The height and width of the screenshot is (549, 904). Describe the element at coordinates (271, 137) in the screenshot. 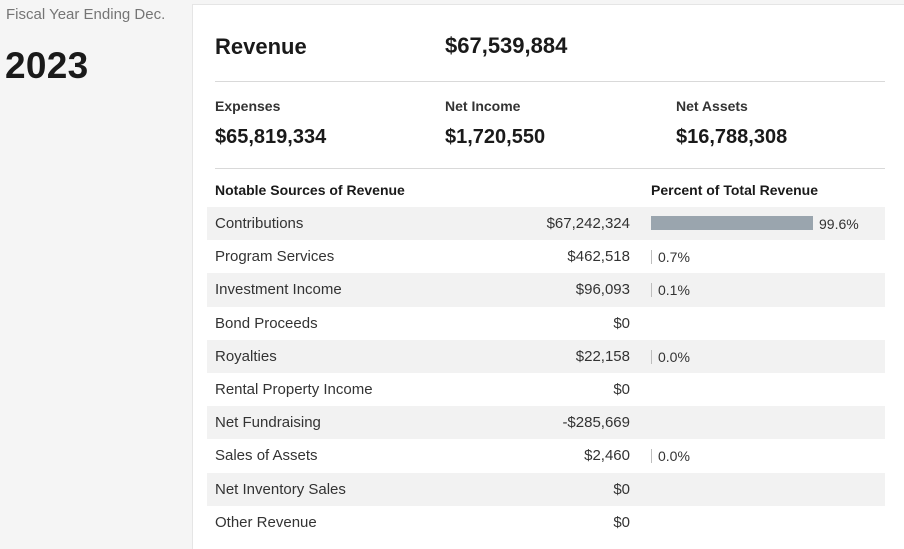

I see `expenses-value: $65,819,334` at that location.